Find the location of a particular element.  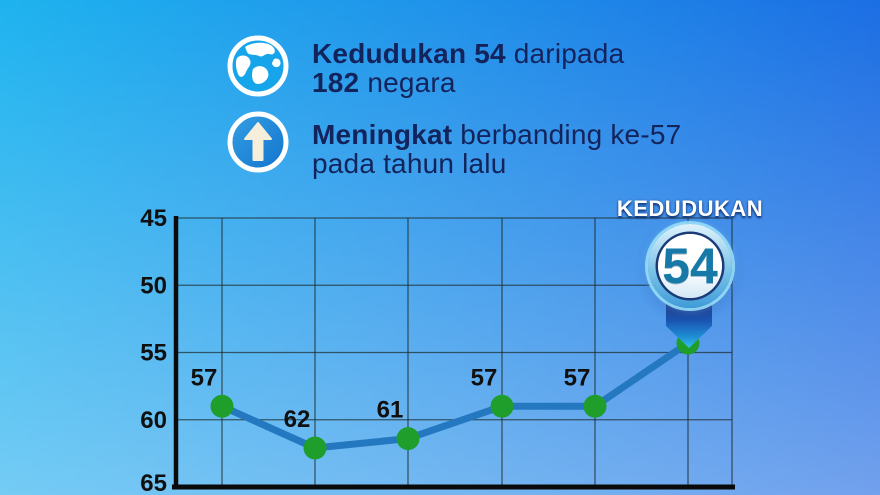

up-arrow-icon is located at coordinates (258, 142).